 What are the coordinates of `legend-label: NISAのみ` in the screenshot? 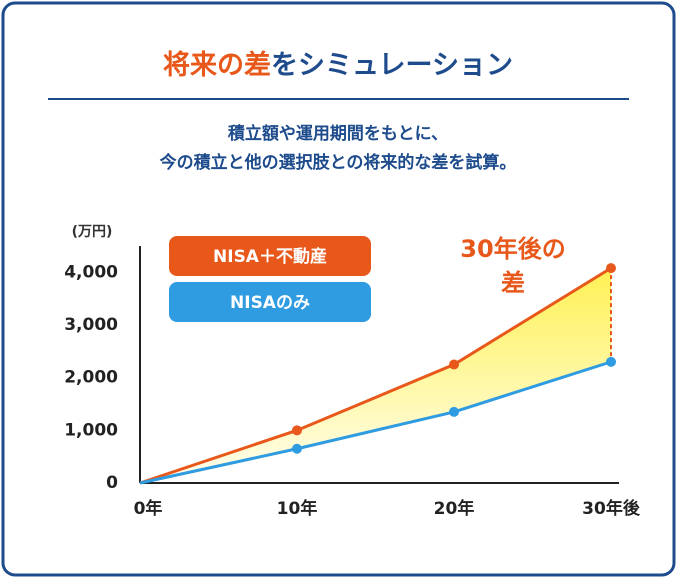 It's located at (270, 303).